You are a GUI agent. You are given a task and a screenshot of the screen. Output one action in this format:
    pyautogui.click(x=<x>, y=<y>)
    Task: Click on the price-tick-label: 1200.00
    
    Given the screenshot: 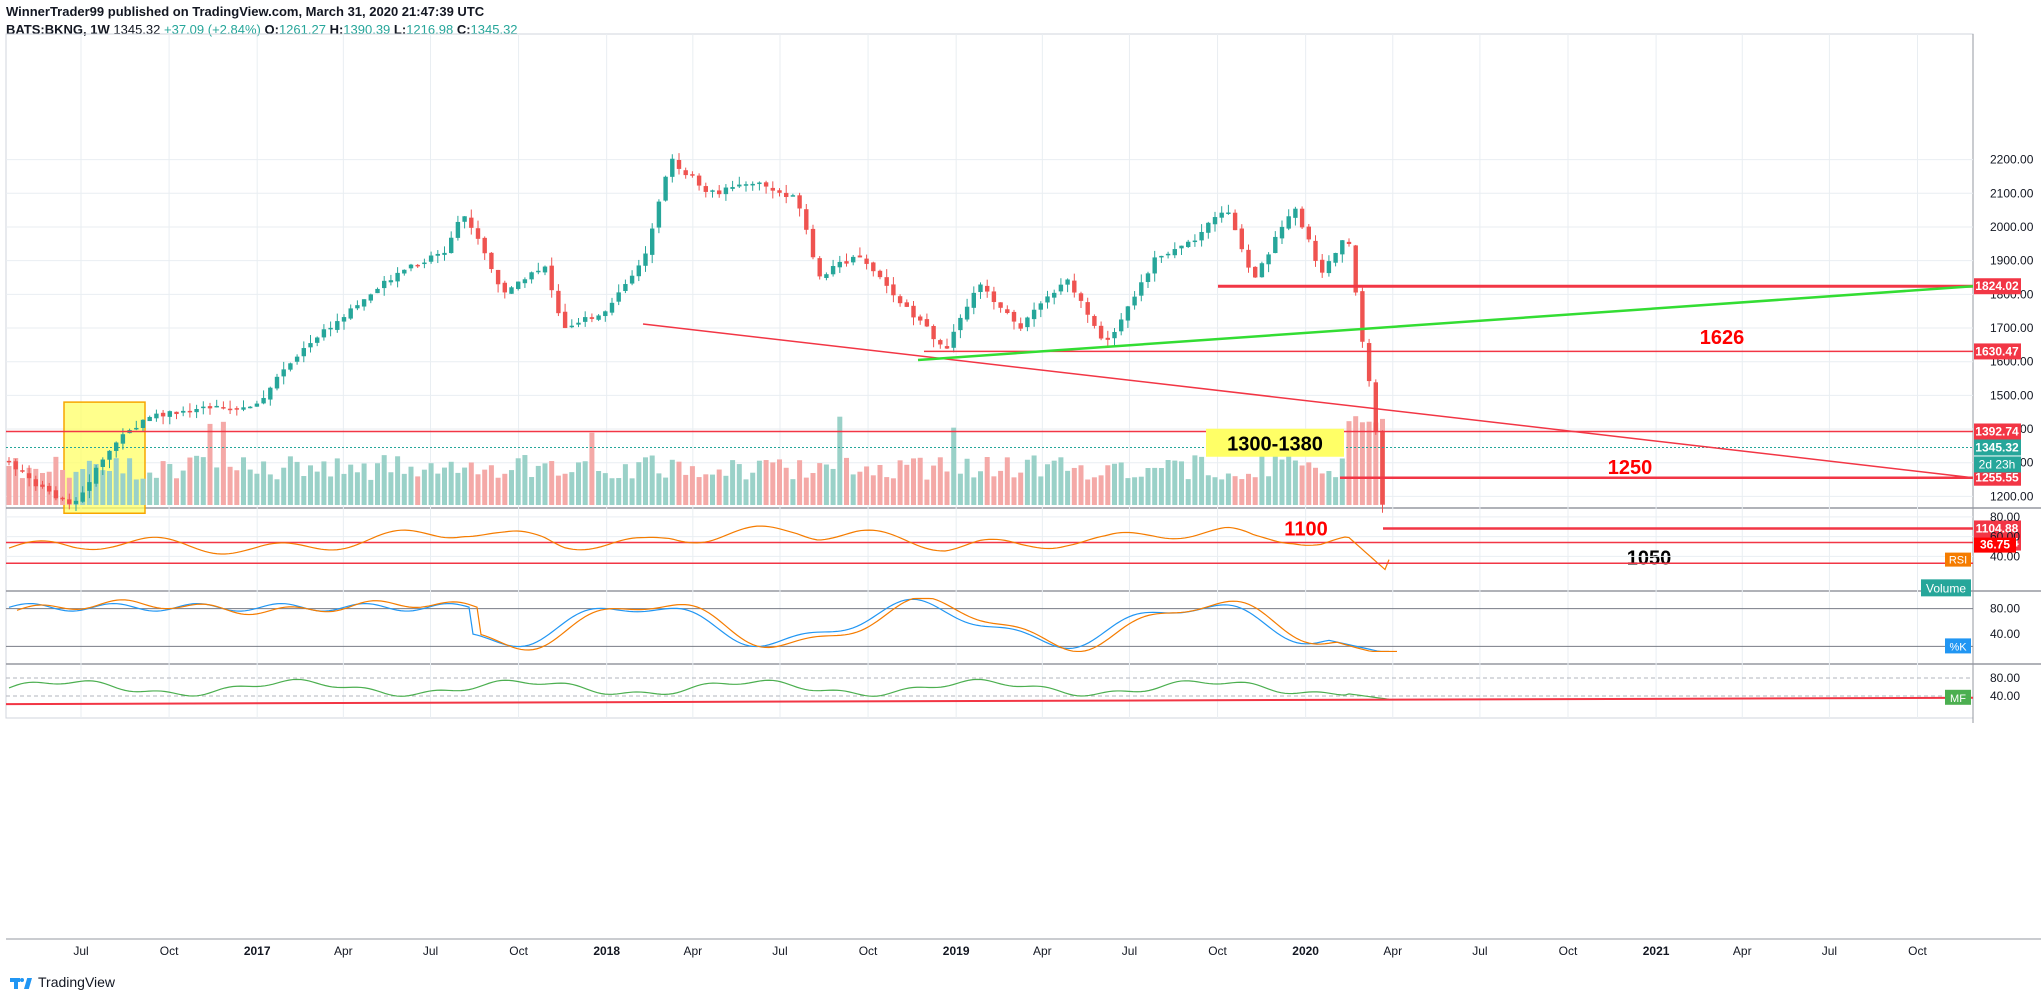 What is the action you would take?
    pyautogui.click(x=2012, y=496)
    